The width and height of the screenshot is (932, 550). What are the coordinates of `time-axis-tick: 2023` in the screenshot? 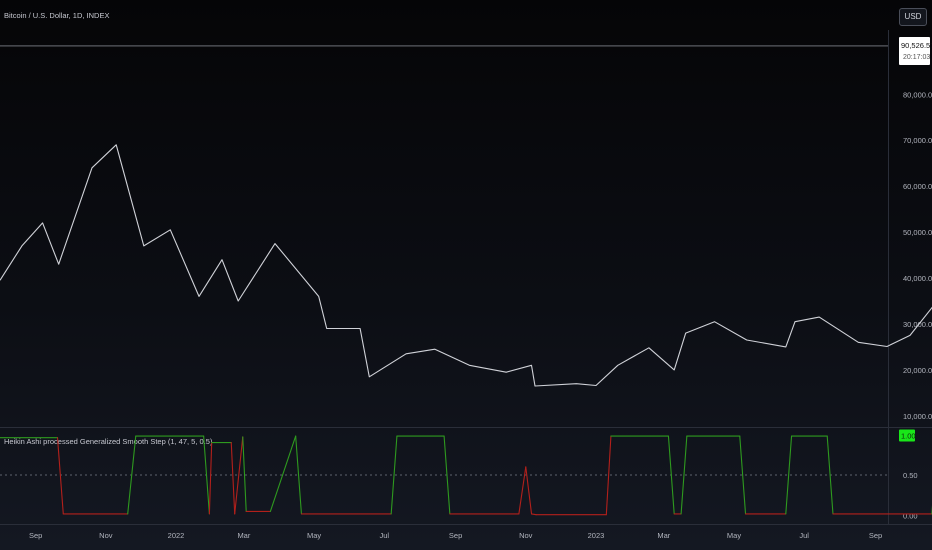 It's located at (596, 535).